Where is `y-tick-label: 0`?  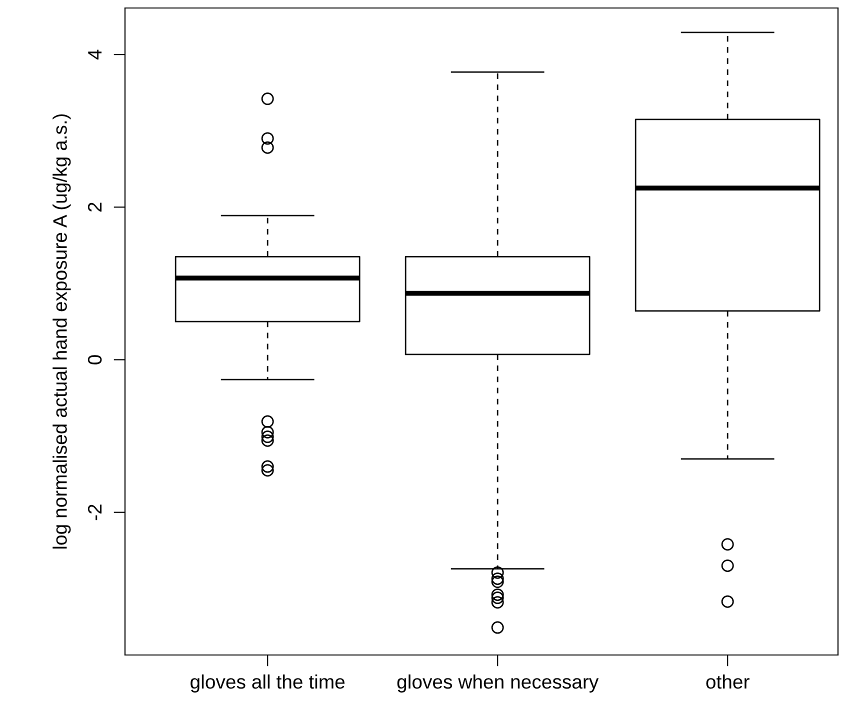 y-tick-label: 0 is located at coordinates (95, 359).